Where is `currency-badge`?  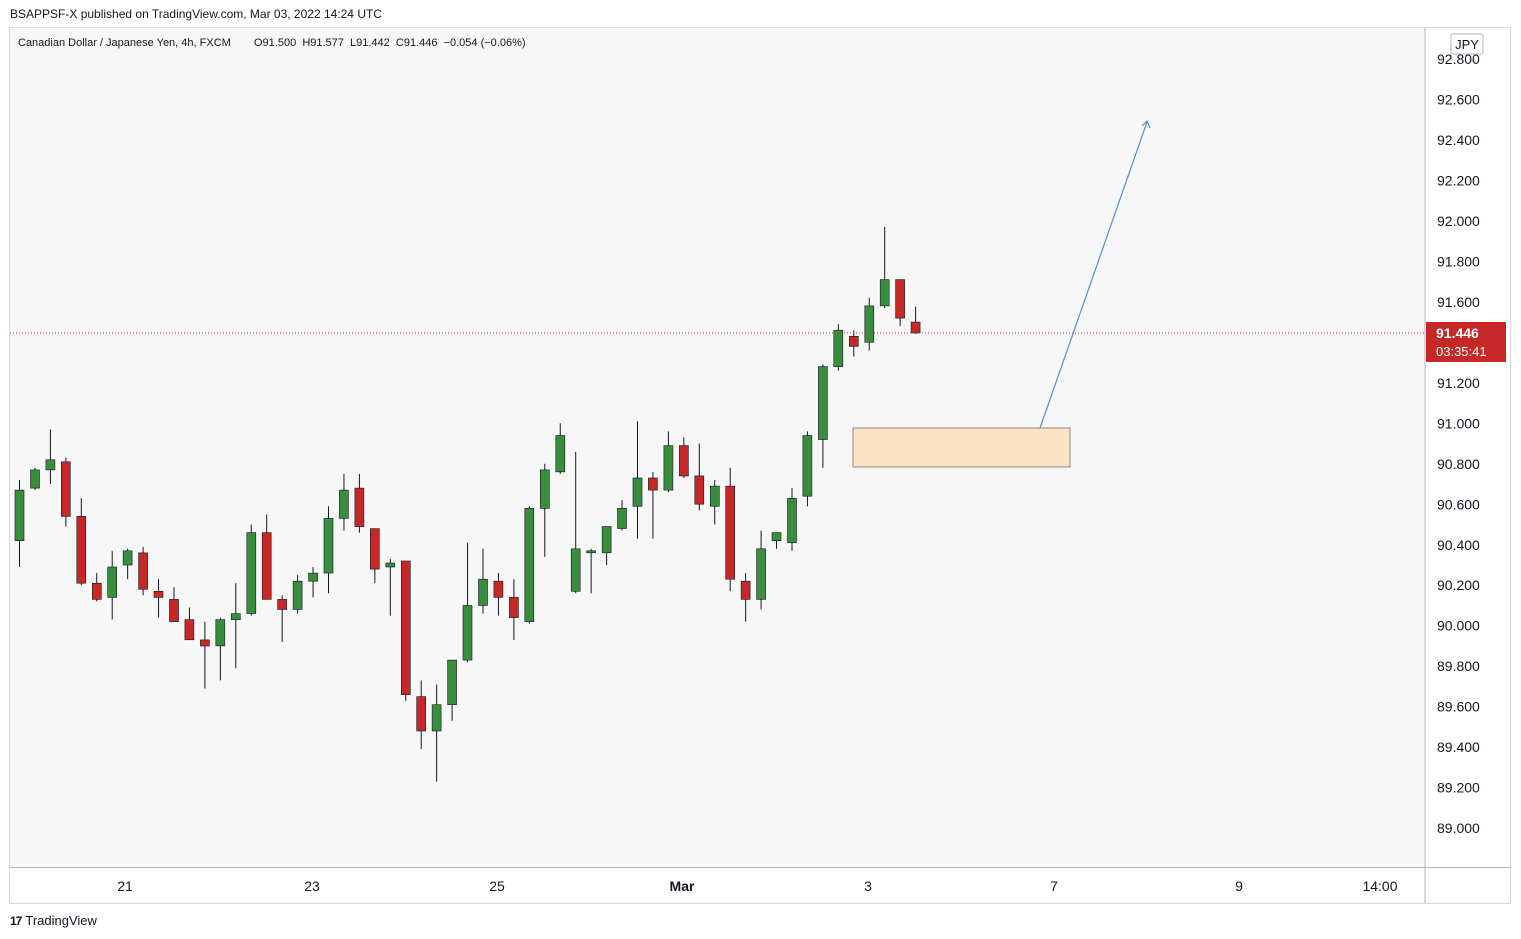 currency-badge is located at coordinates (1467, 44).